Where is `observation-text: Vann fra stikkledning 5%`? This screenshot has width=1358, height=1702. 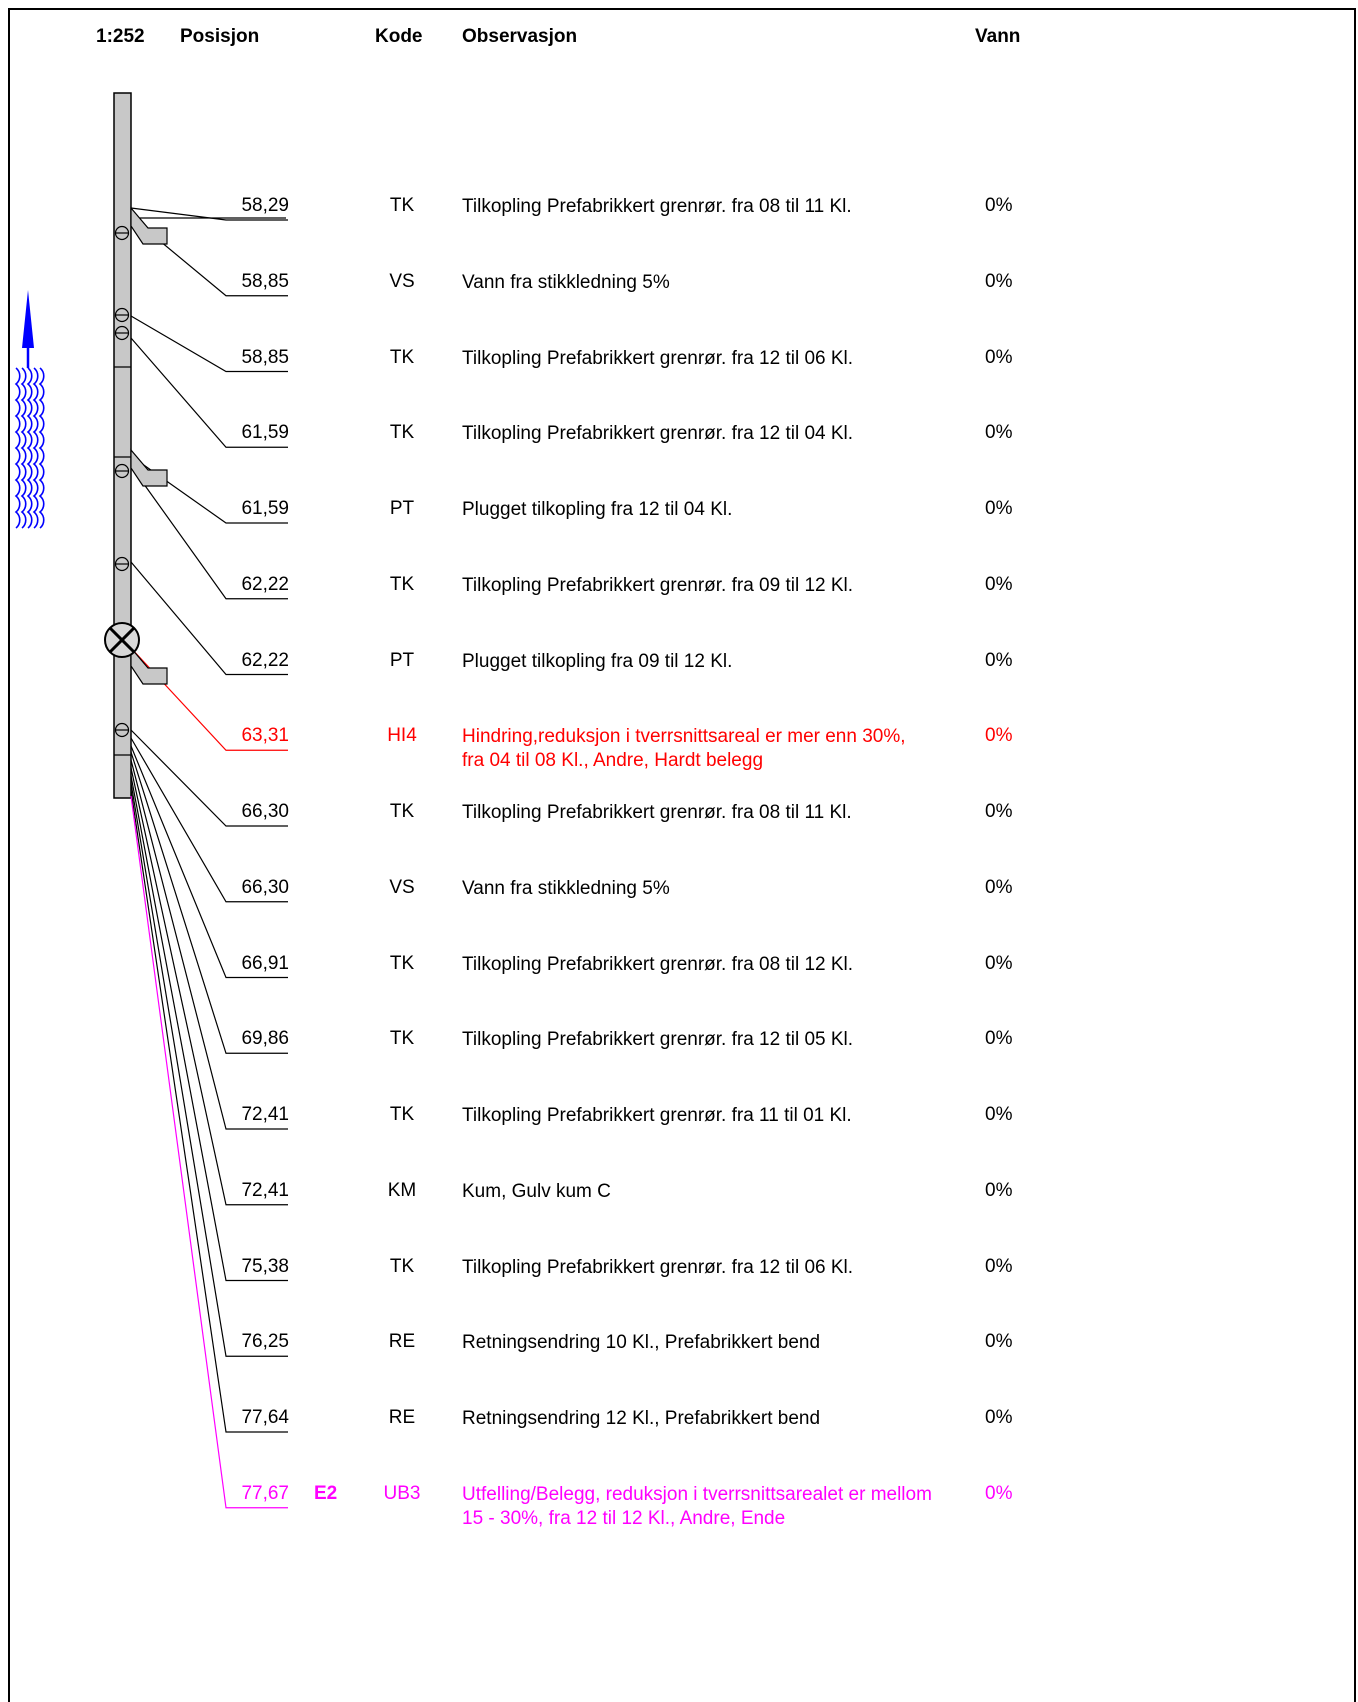
observation-text: Vann fra stikkledning 5% is located at coordinates (566, 282).